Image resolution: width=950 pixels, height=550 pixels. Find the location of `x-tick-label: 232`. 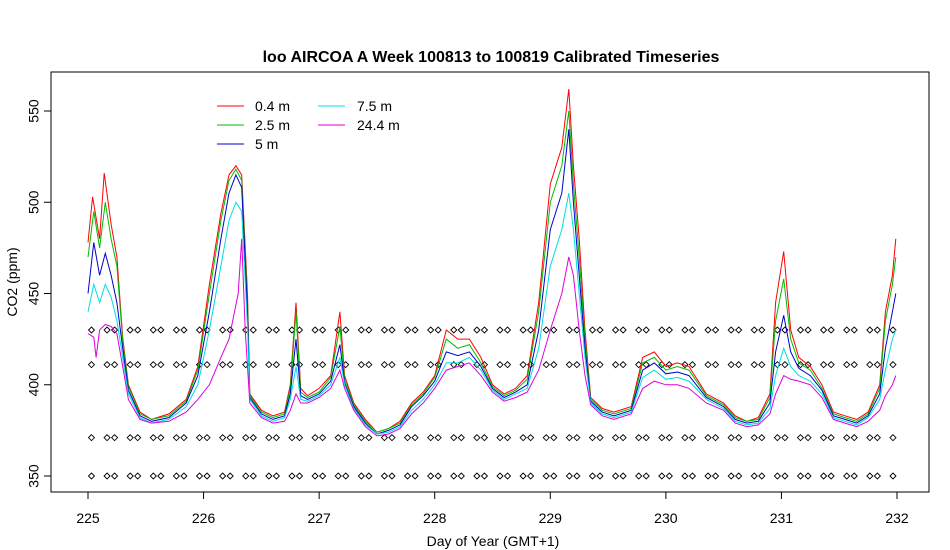

x-tick-label: 232 is located at coordinates (897, 518).